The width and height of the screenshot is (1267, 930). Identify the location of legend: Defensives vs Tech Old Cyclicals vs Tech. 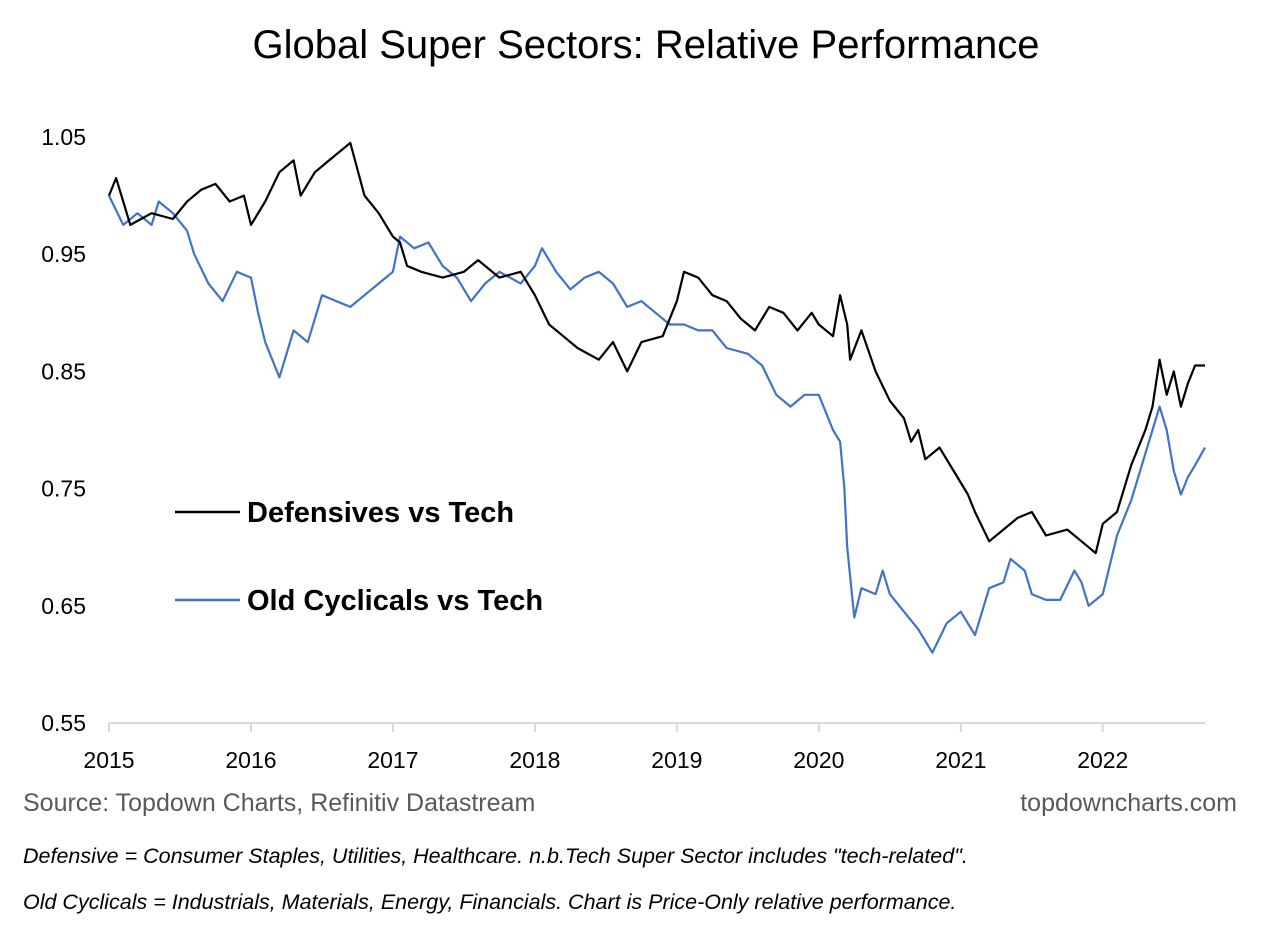
(359, 557).